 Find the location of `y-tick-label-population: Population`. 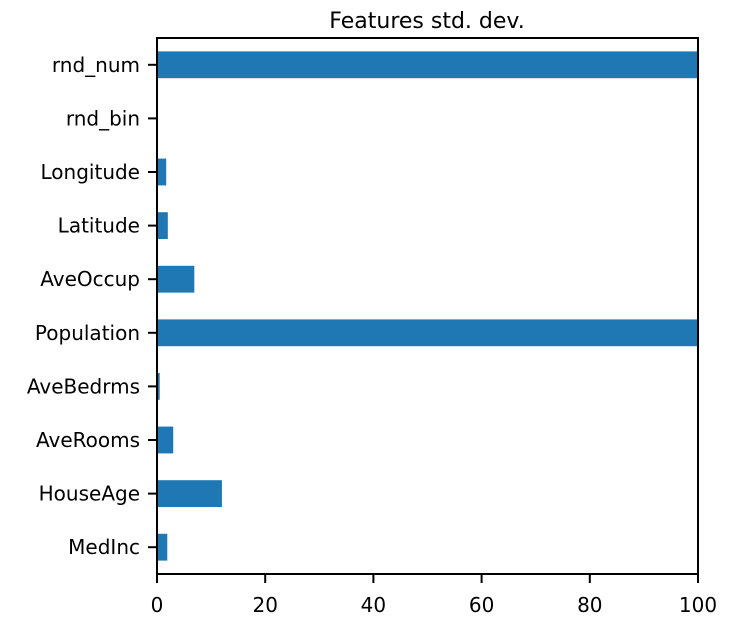

y-tick-label-population: Population is located at coordinates (87, 333).